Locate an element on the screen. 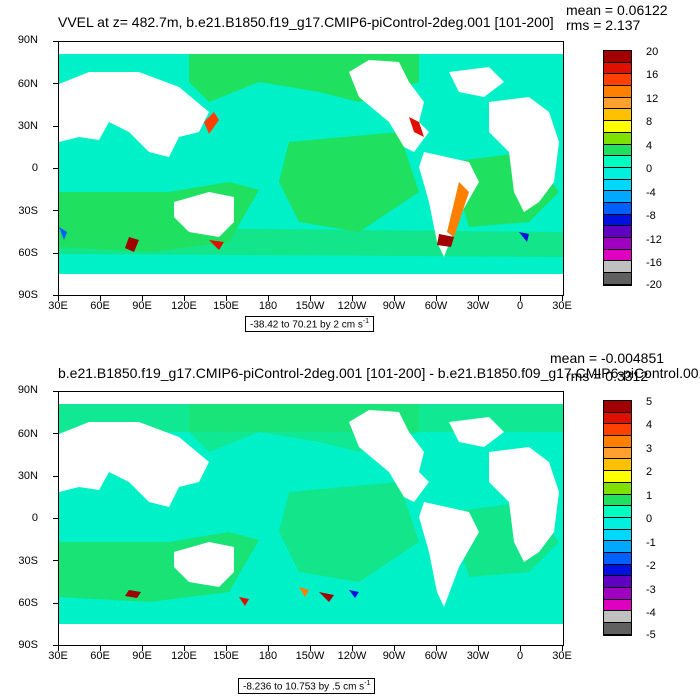 This screenshot has width=700, height=700. colorbar-label: 1 is located at coordinates (649, 496).